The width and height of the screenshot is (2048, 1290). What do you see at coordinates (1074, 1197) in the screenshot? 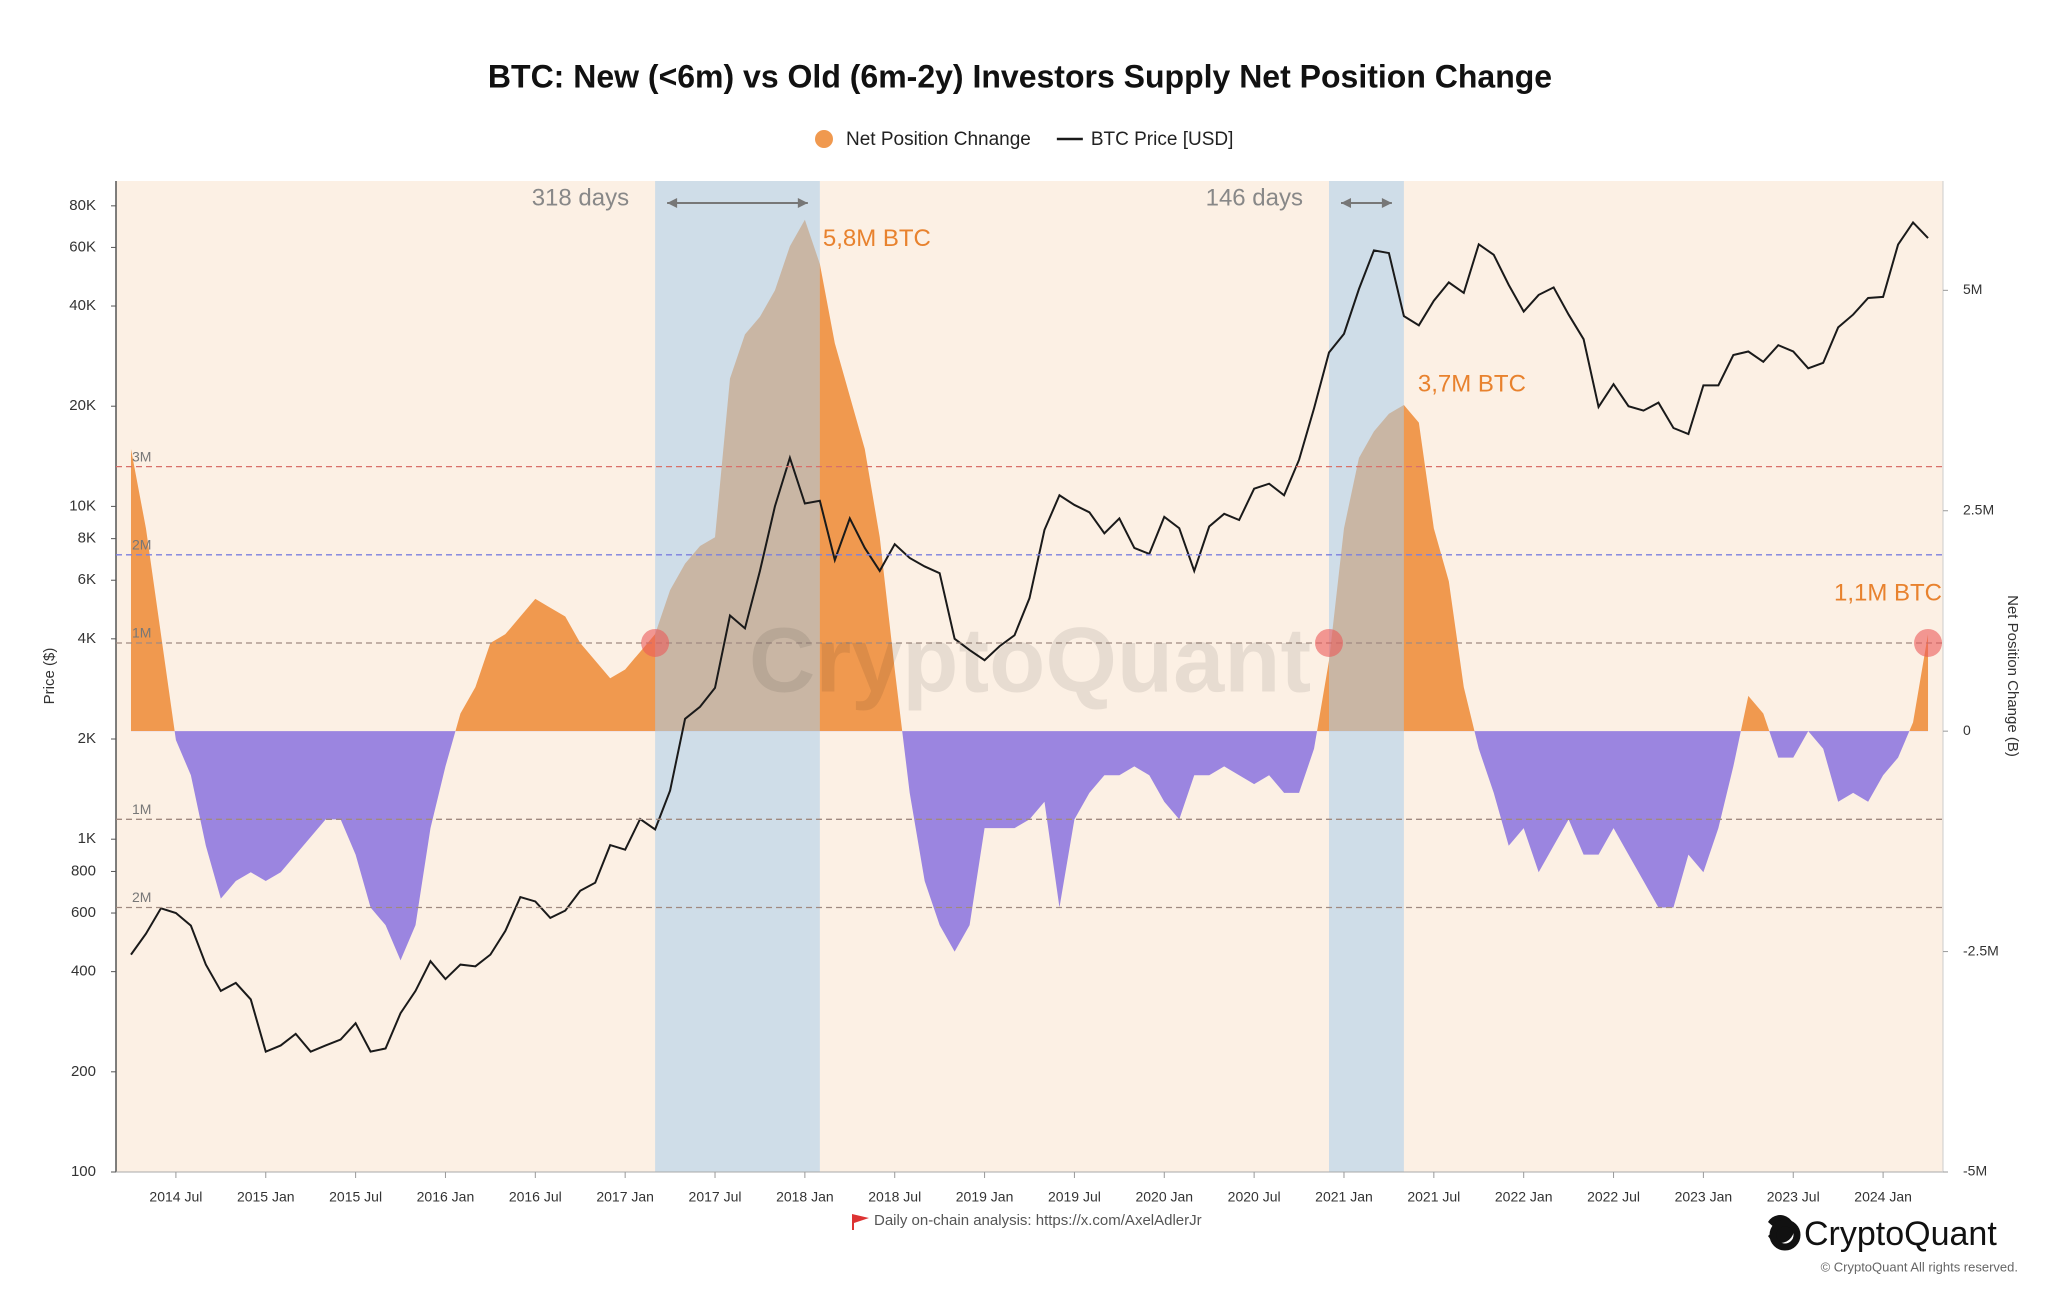
I see `x-tick-label: 2019 Jul` at bounding box center [1074, 1197].